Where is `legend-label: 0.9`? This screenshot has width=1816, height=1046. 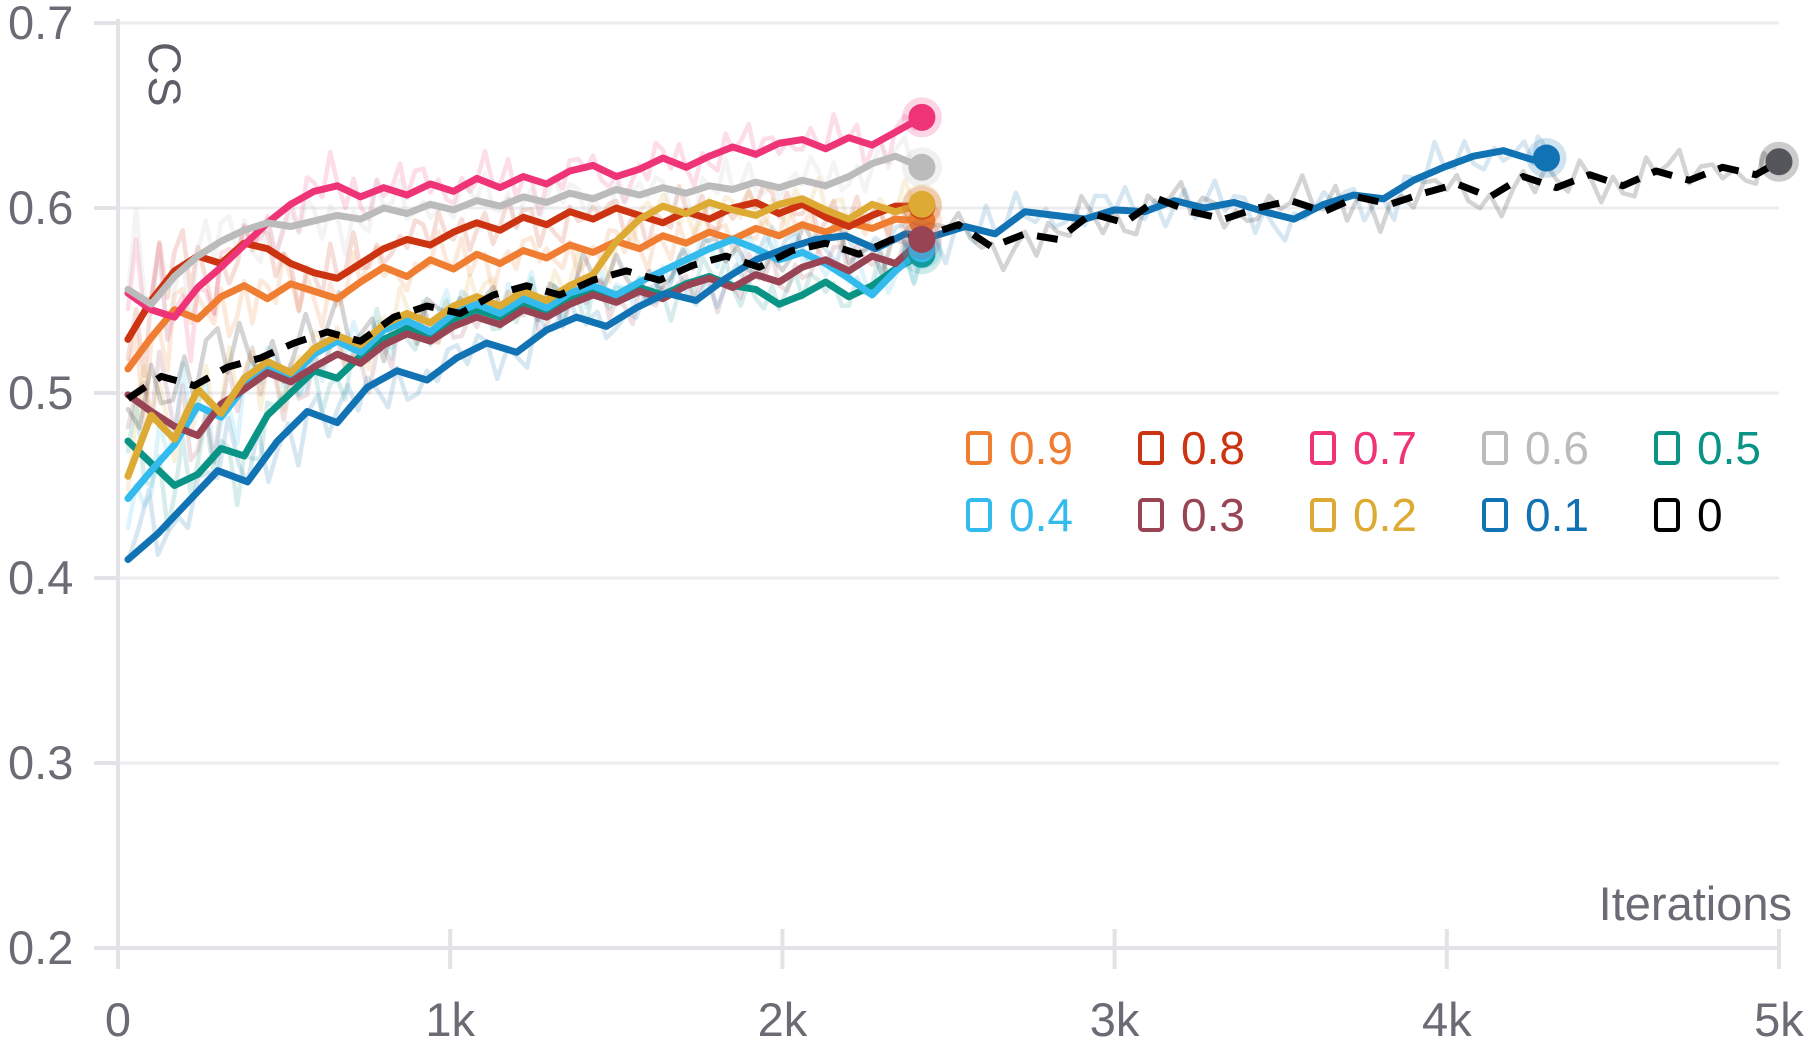
legend-label: 0.9 is located at coordinates (1041, 448).